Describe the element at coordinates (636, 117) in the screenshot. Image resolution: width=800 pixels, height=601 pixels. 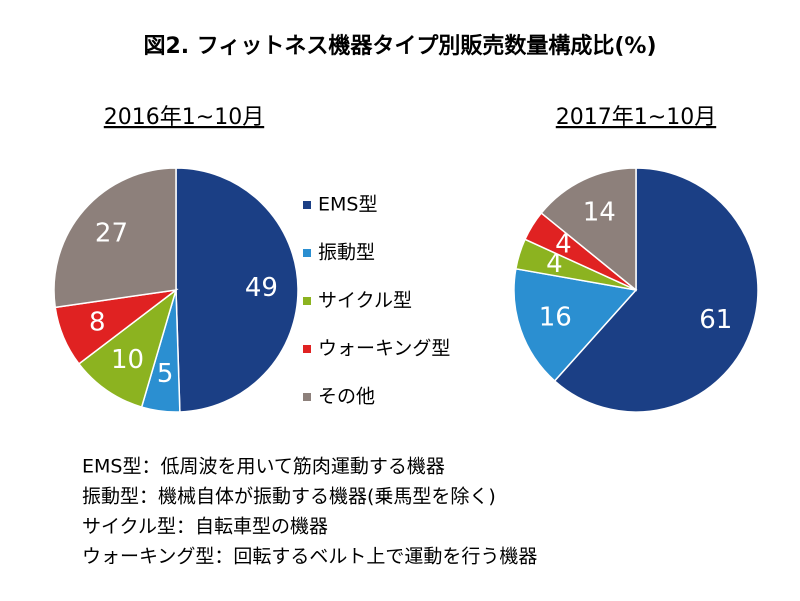
I see `pie-title: 2017年1~10月` at that location.